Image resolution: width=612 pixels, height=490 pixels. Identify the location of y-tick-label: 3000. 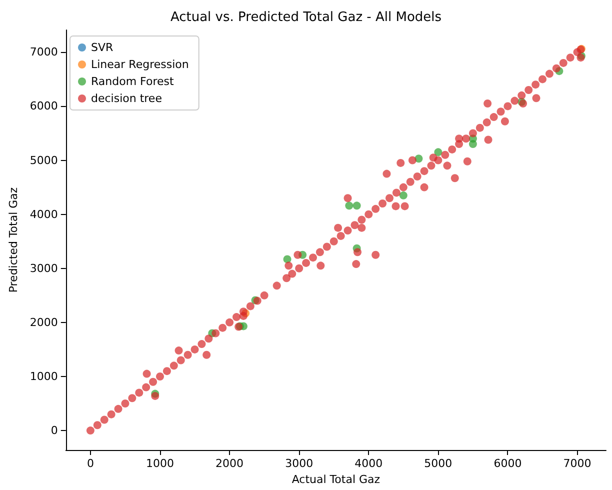
(44, 268).